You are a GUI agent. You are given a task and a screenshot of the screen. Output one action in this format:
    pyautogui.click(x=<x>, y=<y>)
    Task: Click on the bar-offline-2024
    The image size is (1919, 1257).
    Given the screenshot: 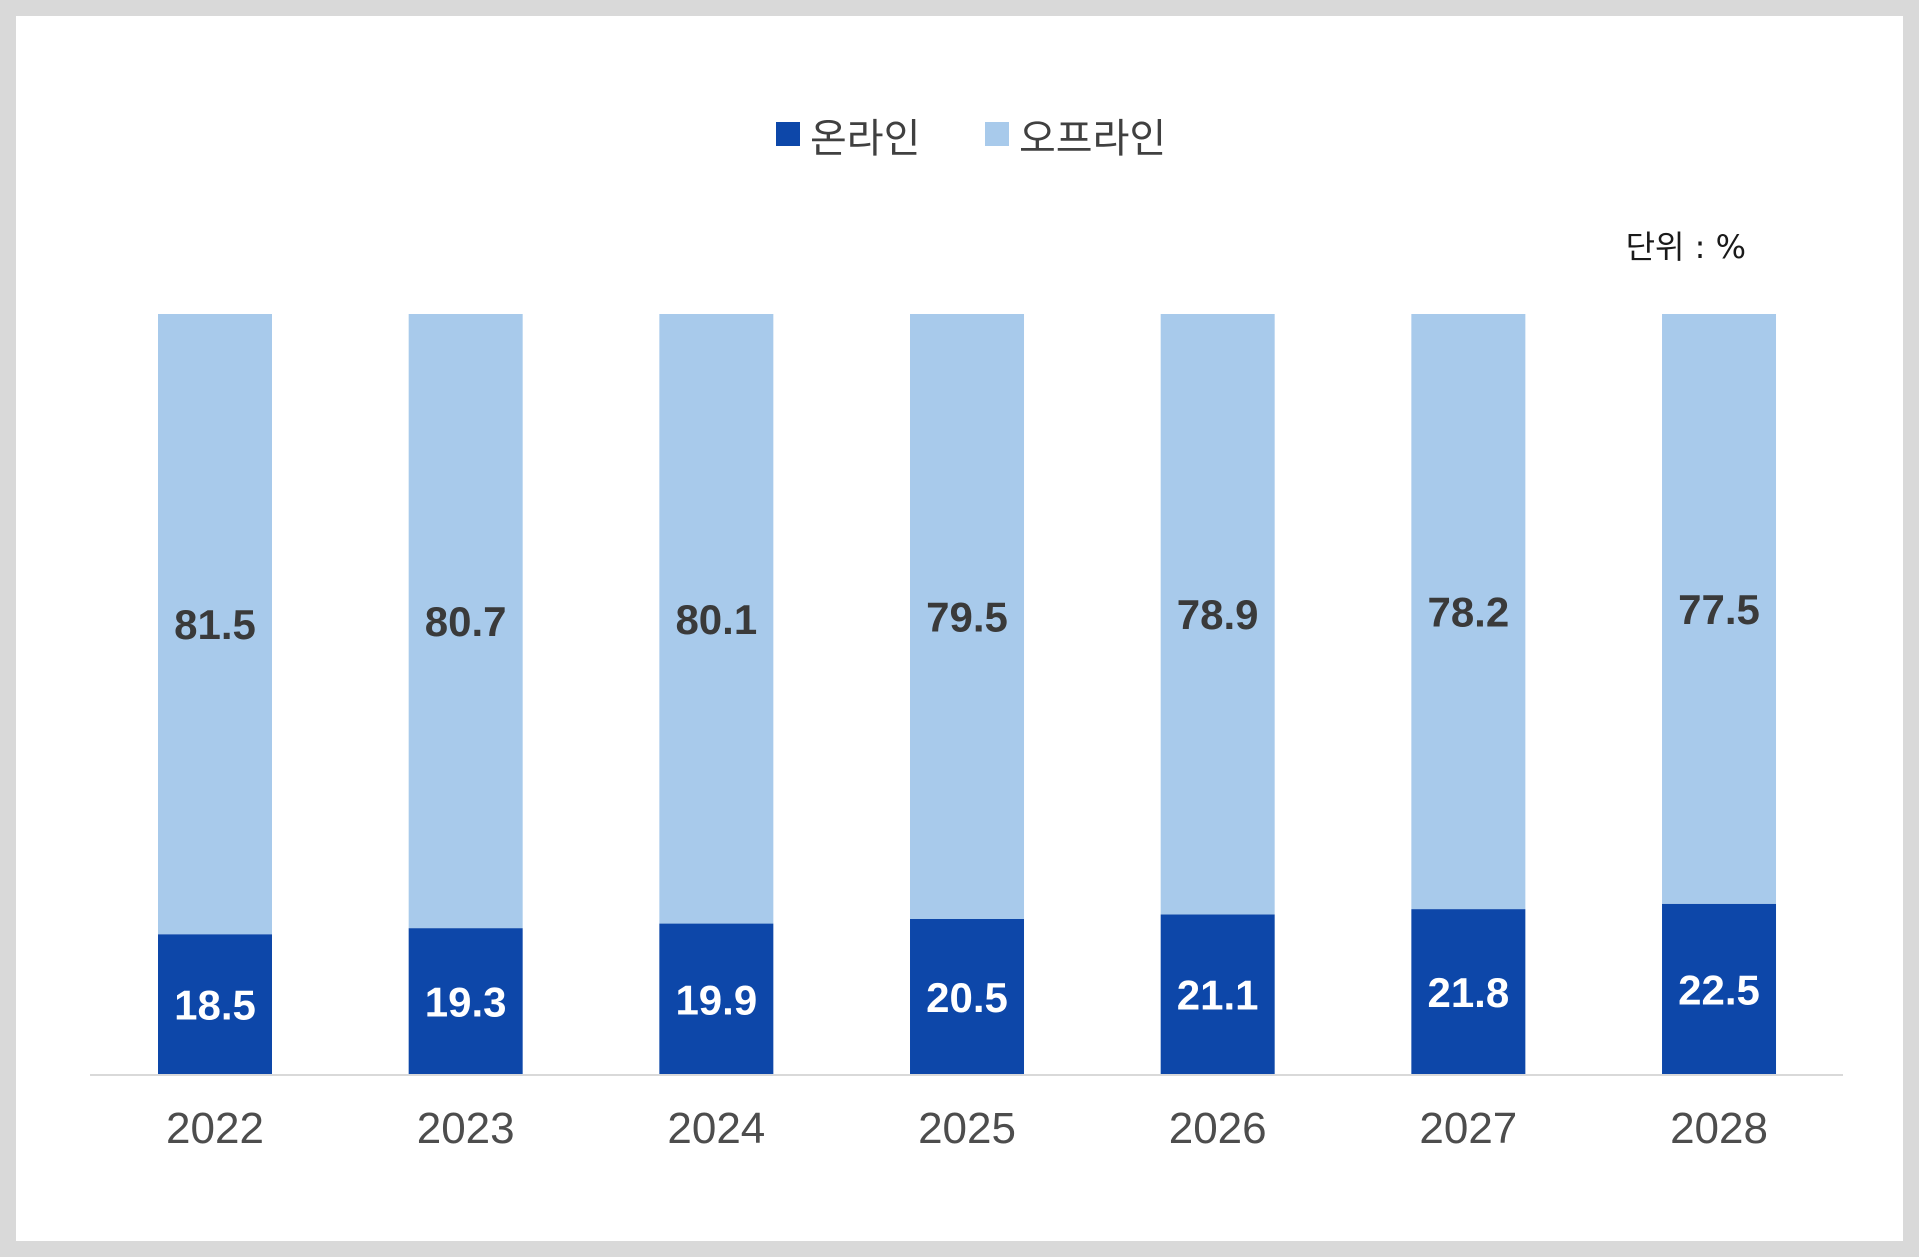 What is the action you would take?
    pyautogui.click(x=716, y=619)
    